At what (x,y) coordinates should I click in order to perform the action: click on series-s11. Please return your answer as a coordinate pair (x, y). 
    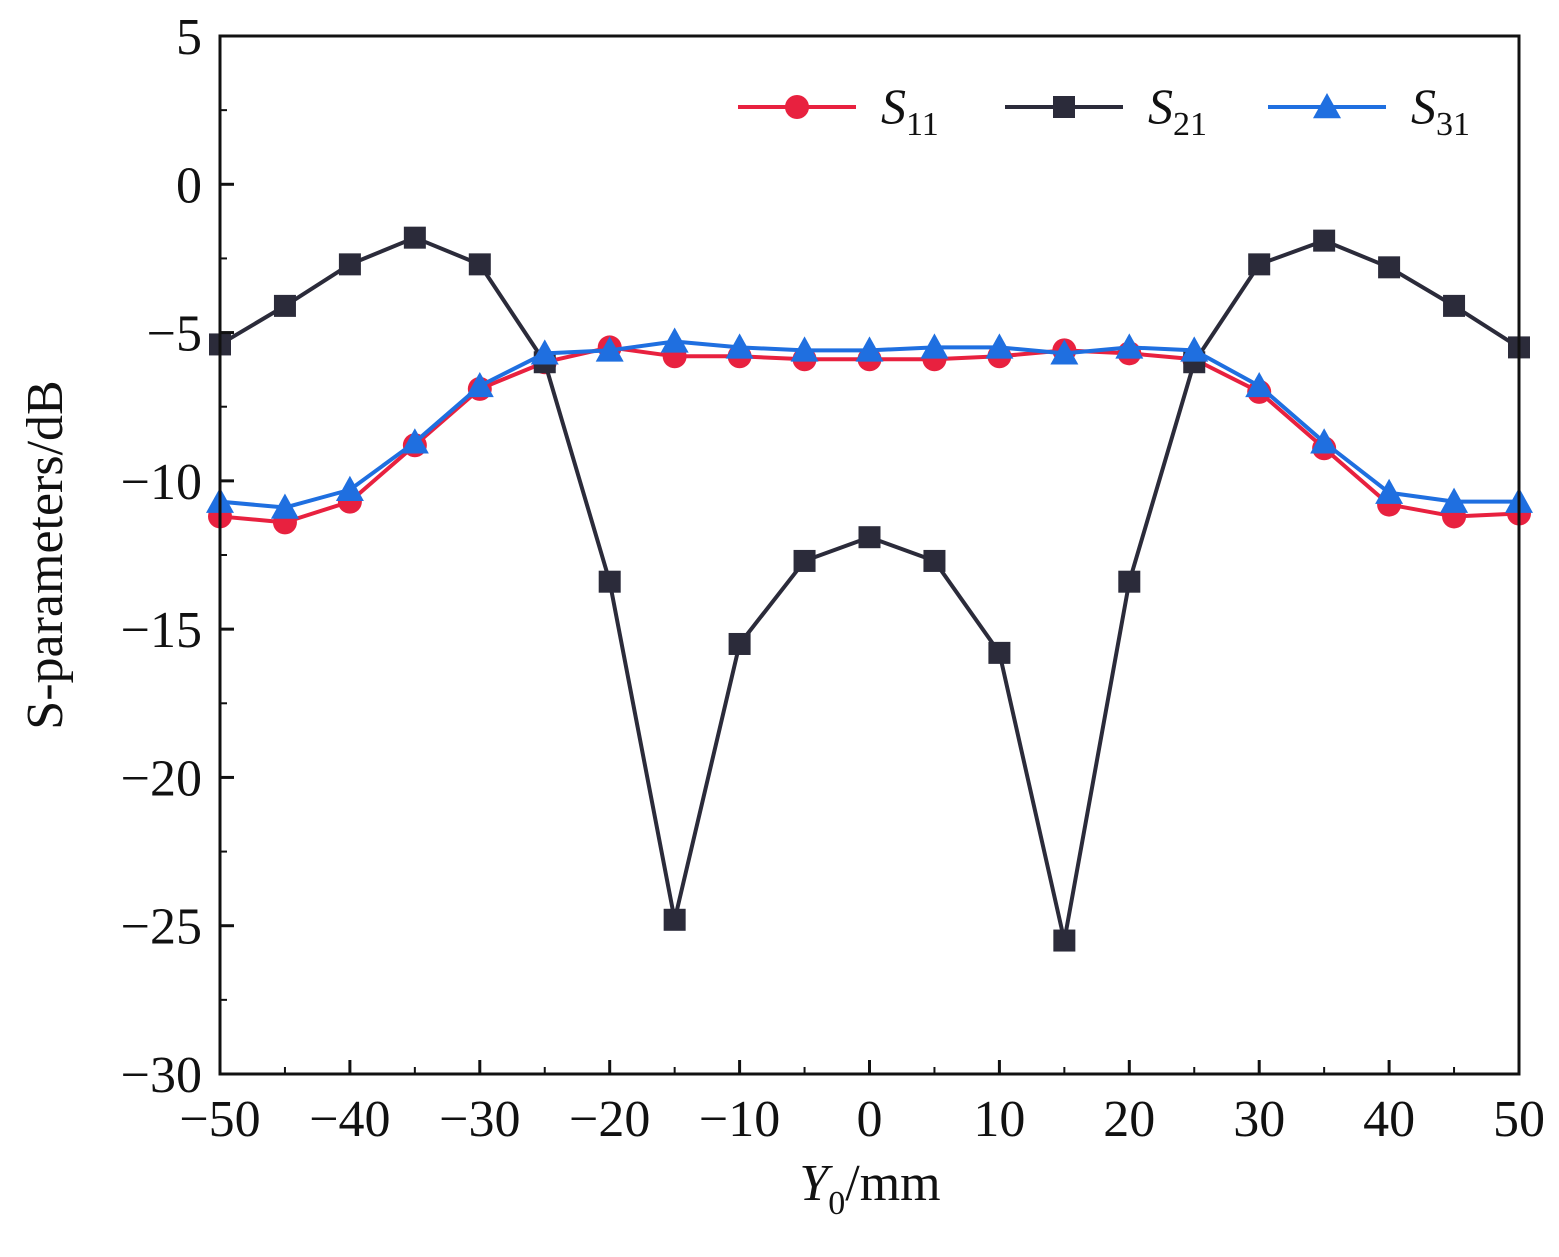
    Looking at the image, I should click on (869, 435).